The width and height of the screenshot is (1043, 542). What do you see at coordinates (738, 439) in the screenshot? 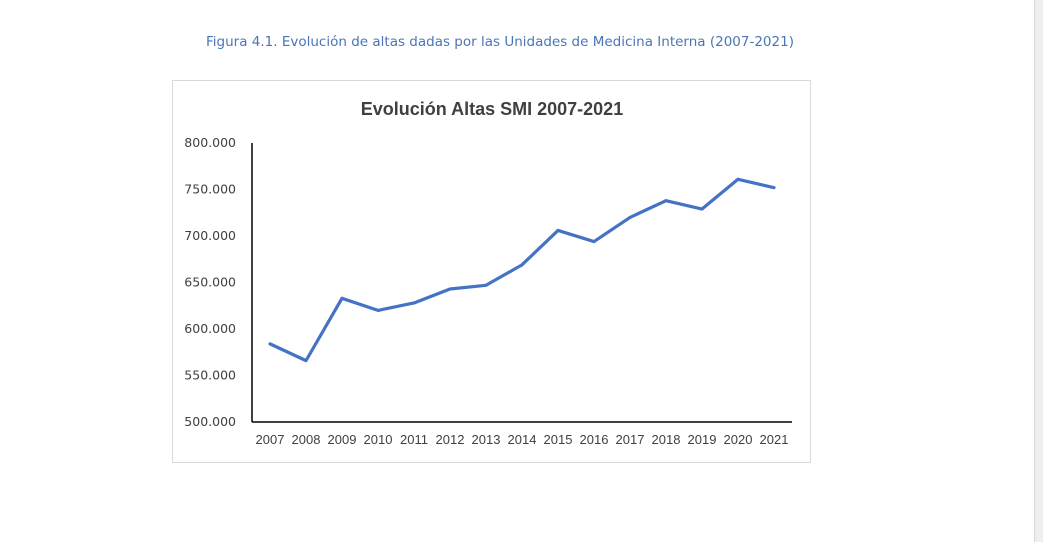
I see `x-tick-label: 2020` at bounding box center [738, 439].